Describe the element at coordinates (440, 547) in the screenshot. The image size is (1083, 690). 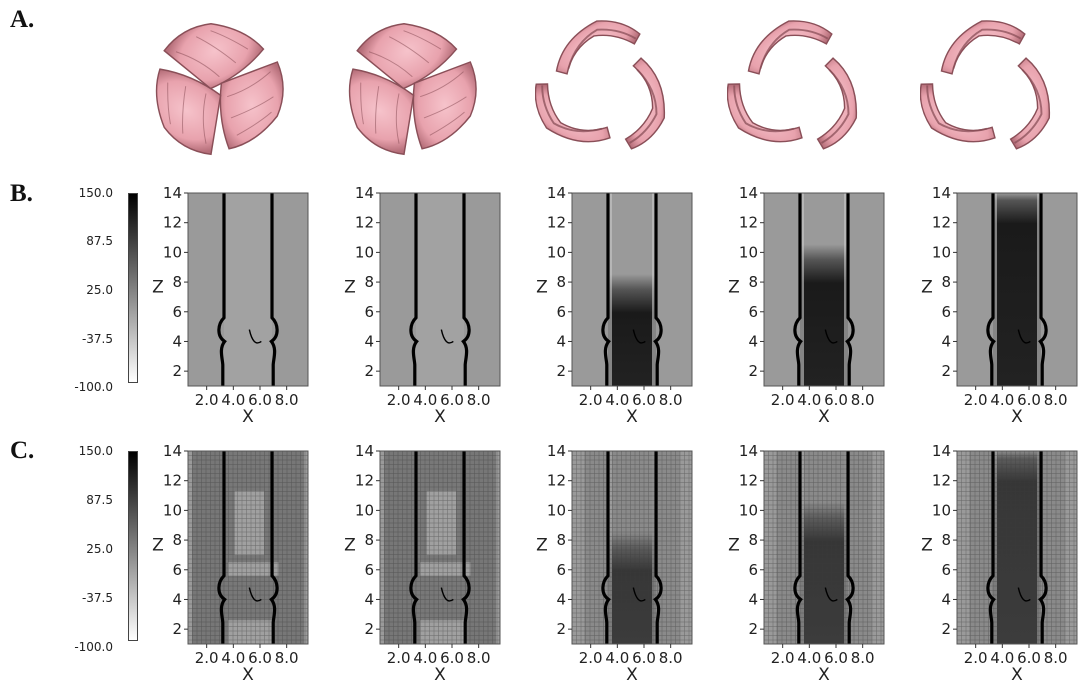
I see `mesh-grid` at that location.